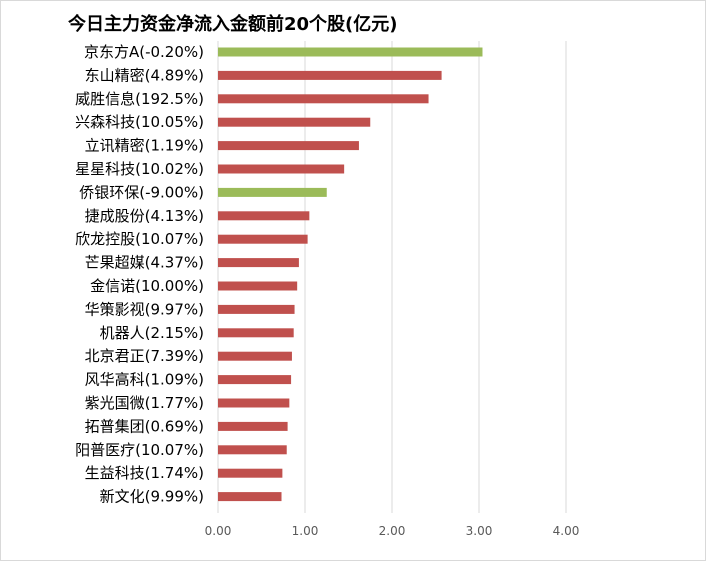 Image resolution: width=706 pixels, height=561 pixels. I want to click on category-label-11: 华策影视(9.97%), so click(144, 309).